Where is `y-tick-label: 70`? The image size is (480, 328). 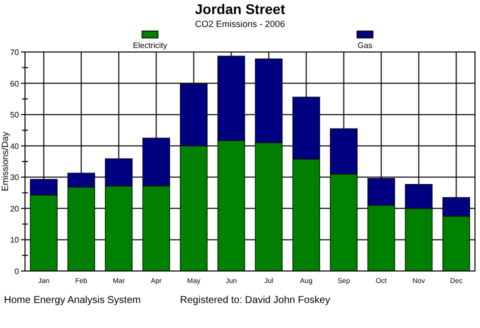
y-tick-label: 70 is located at coordinates (15, 52).